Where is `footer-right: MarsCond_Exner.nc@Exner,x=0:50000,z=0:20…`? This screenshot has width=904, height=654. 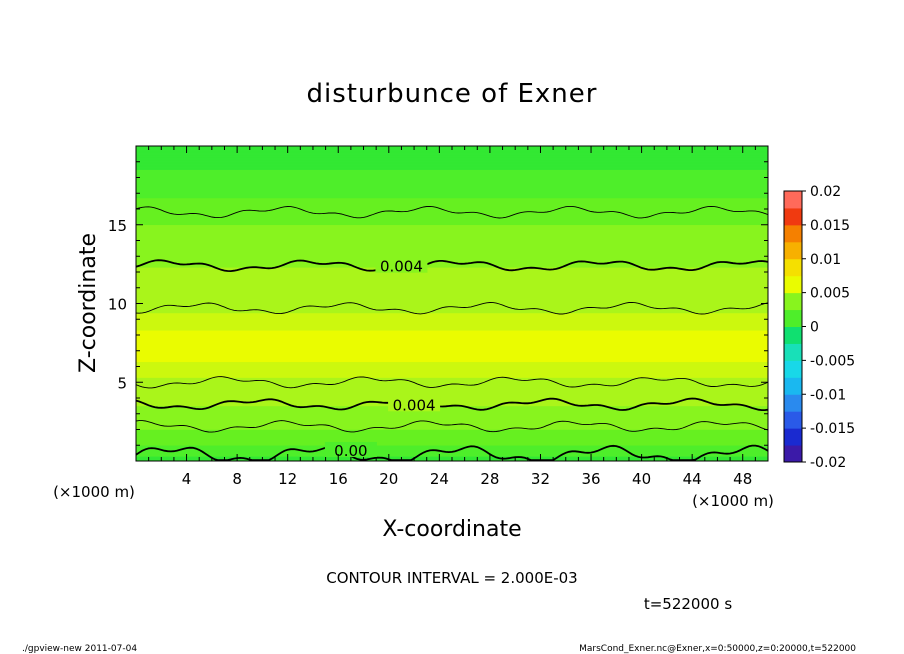 footer-right: MarsCond_Exner.nc@Exner,x=0:50000,z=0:20… is located at coordinates (717, 649).